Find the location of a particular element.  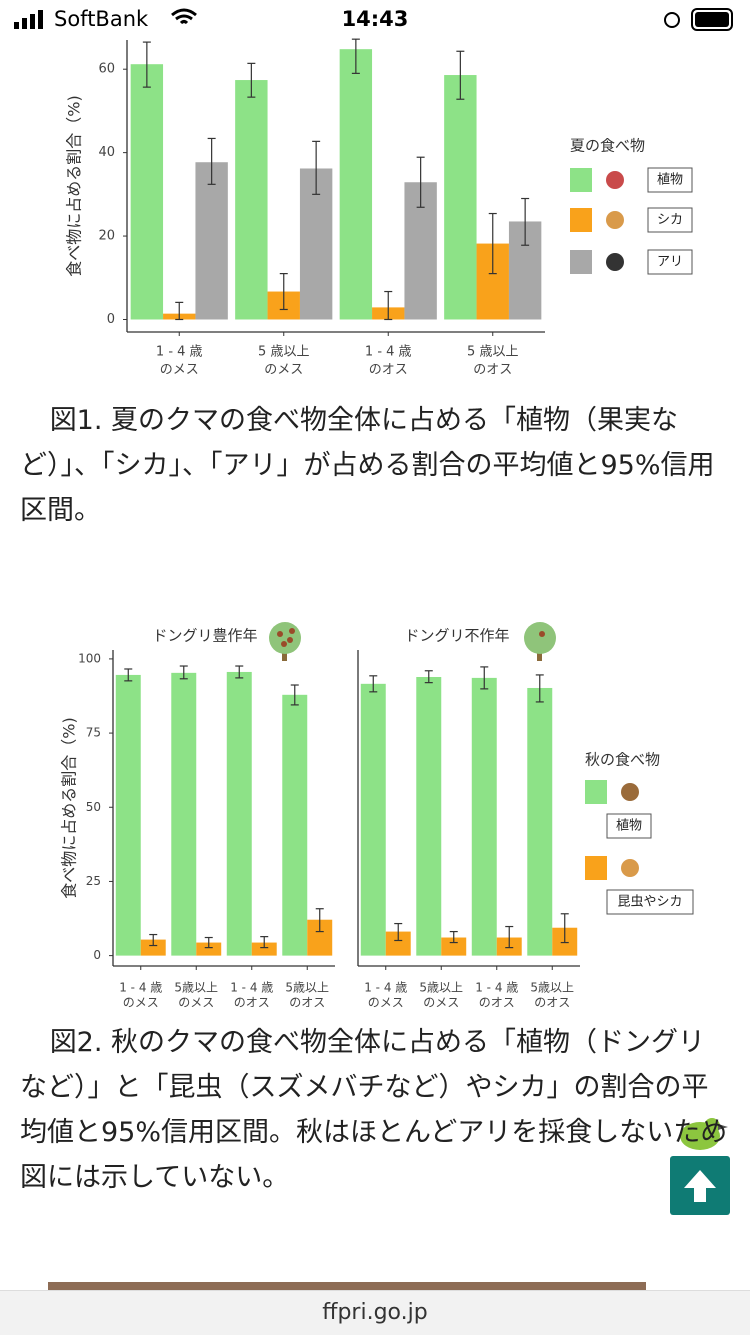

scroll-to-top-button is located at coordinates (700, 1185).